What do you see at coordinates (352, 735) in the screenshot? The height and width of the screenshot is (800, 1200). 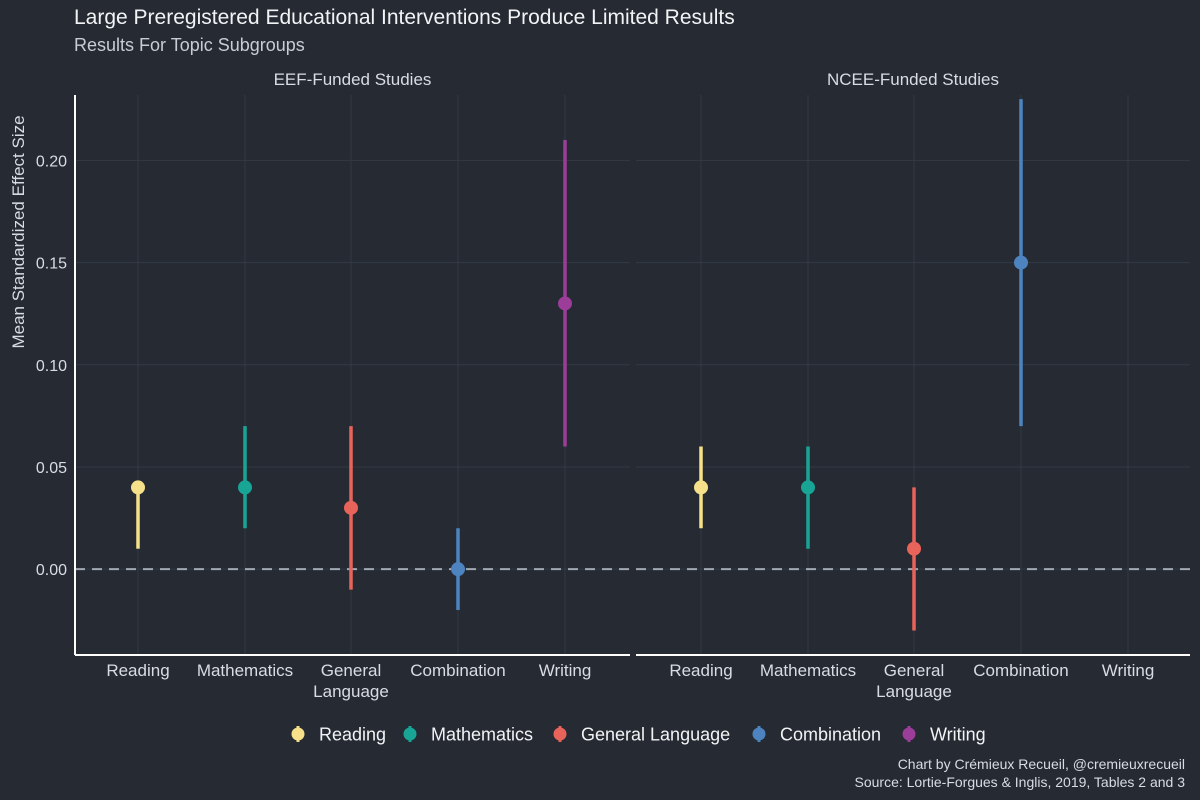 I see `legend-label: Reading` at bounding box center [352, 735].